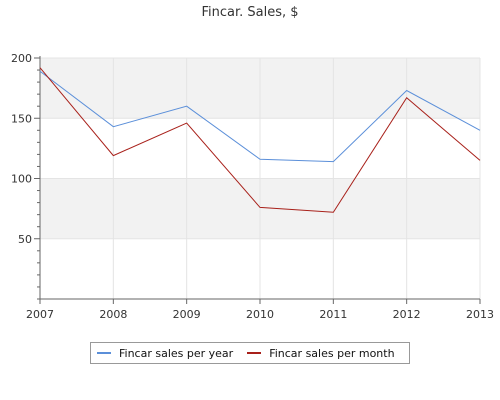 The height and width of the screenshot is (400, 500). I want to click on legend-item-series-2: Fincar sales per month, so click(321, 353).